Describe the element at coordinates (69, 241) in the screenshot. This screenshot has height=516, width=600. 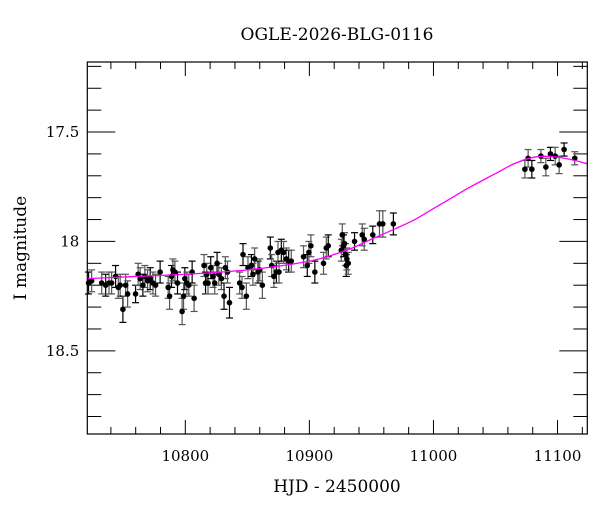
I see `y-tick-label: 18` at that location.